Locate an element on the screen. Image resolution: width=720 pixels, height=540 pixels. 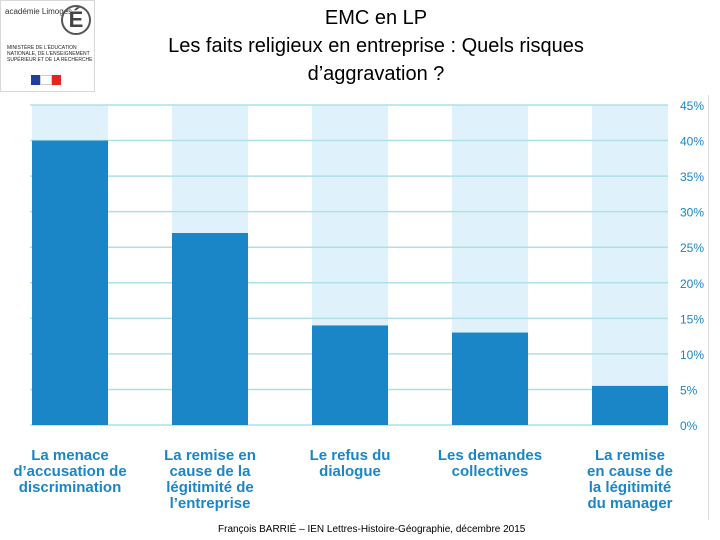
french-flag-icon is located at coordinates (46, 80).